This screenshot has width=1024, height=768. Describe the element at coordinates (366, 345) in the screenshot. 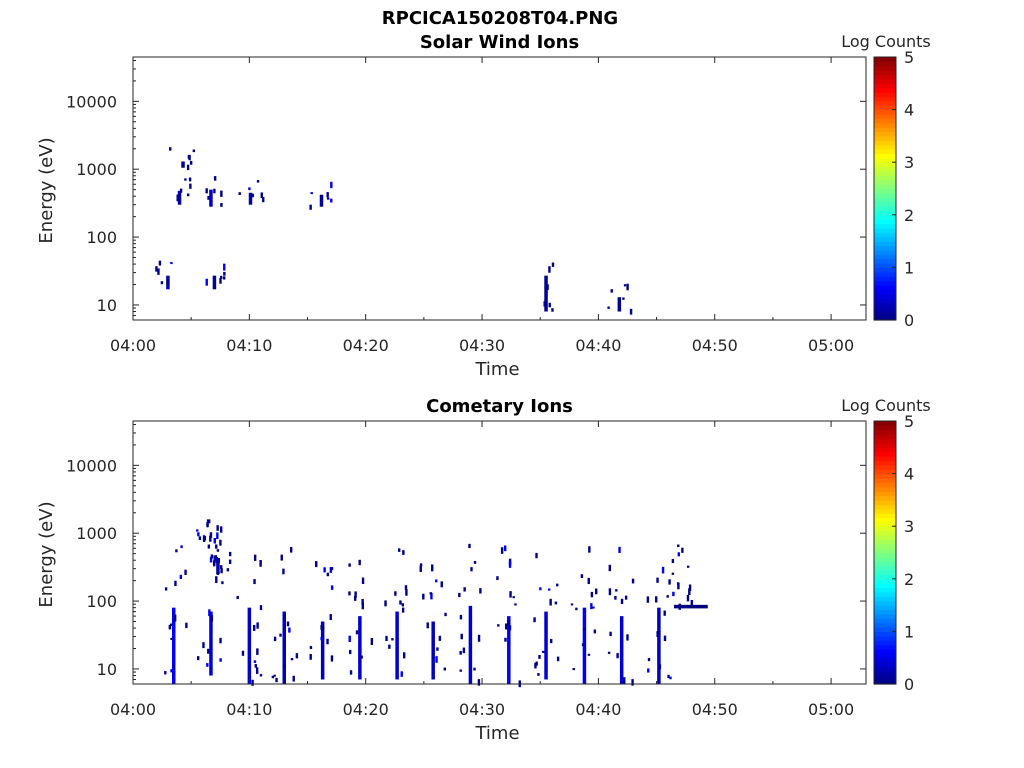

I see `x-tick-label: 04:20` at that location.